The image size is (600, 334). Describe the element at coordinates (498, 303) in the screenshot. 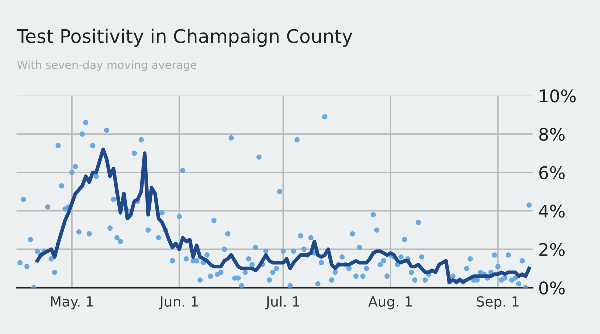

I see `x-tick-label: Sep. 1` at that location.